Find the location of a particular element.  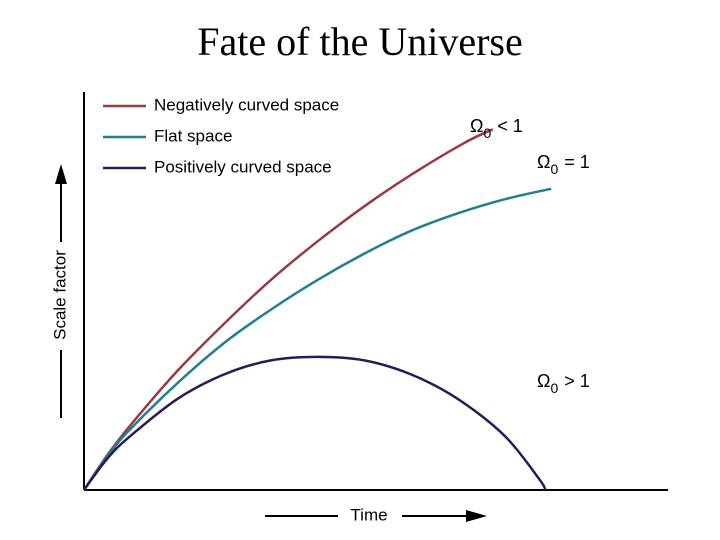

slide-title: Fate of the Universe is located at coordinates (360, 41).